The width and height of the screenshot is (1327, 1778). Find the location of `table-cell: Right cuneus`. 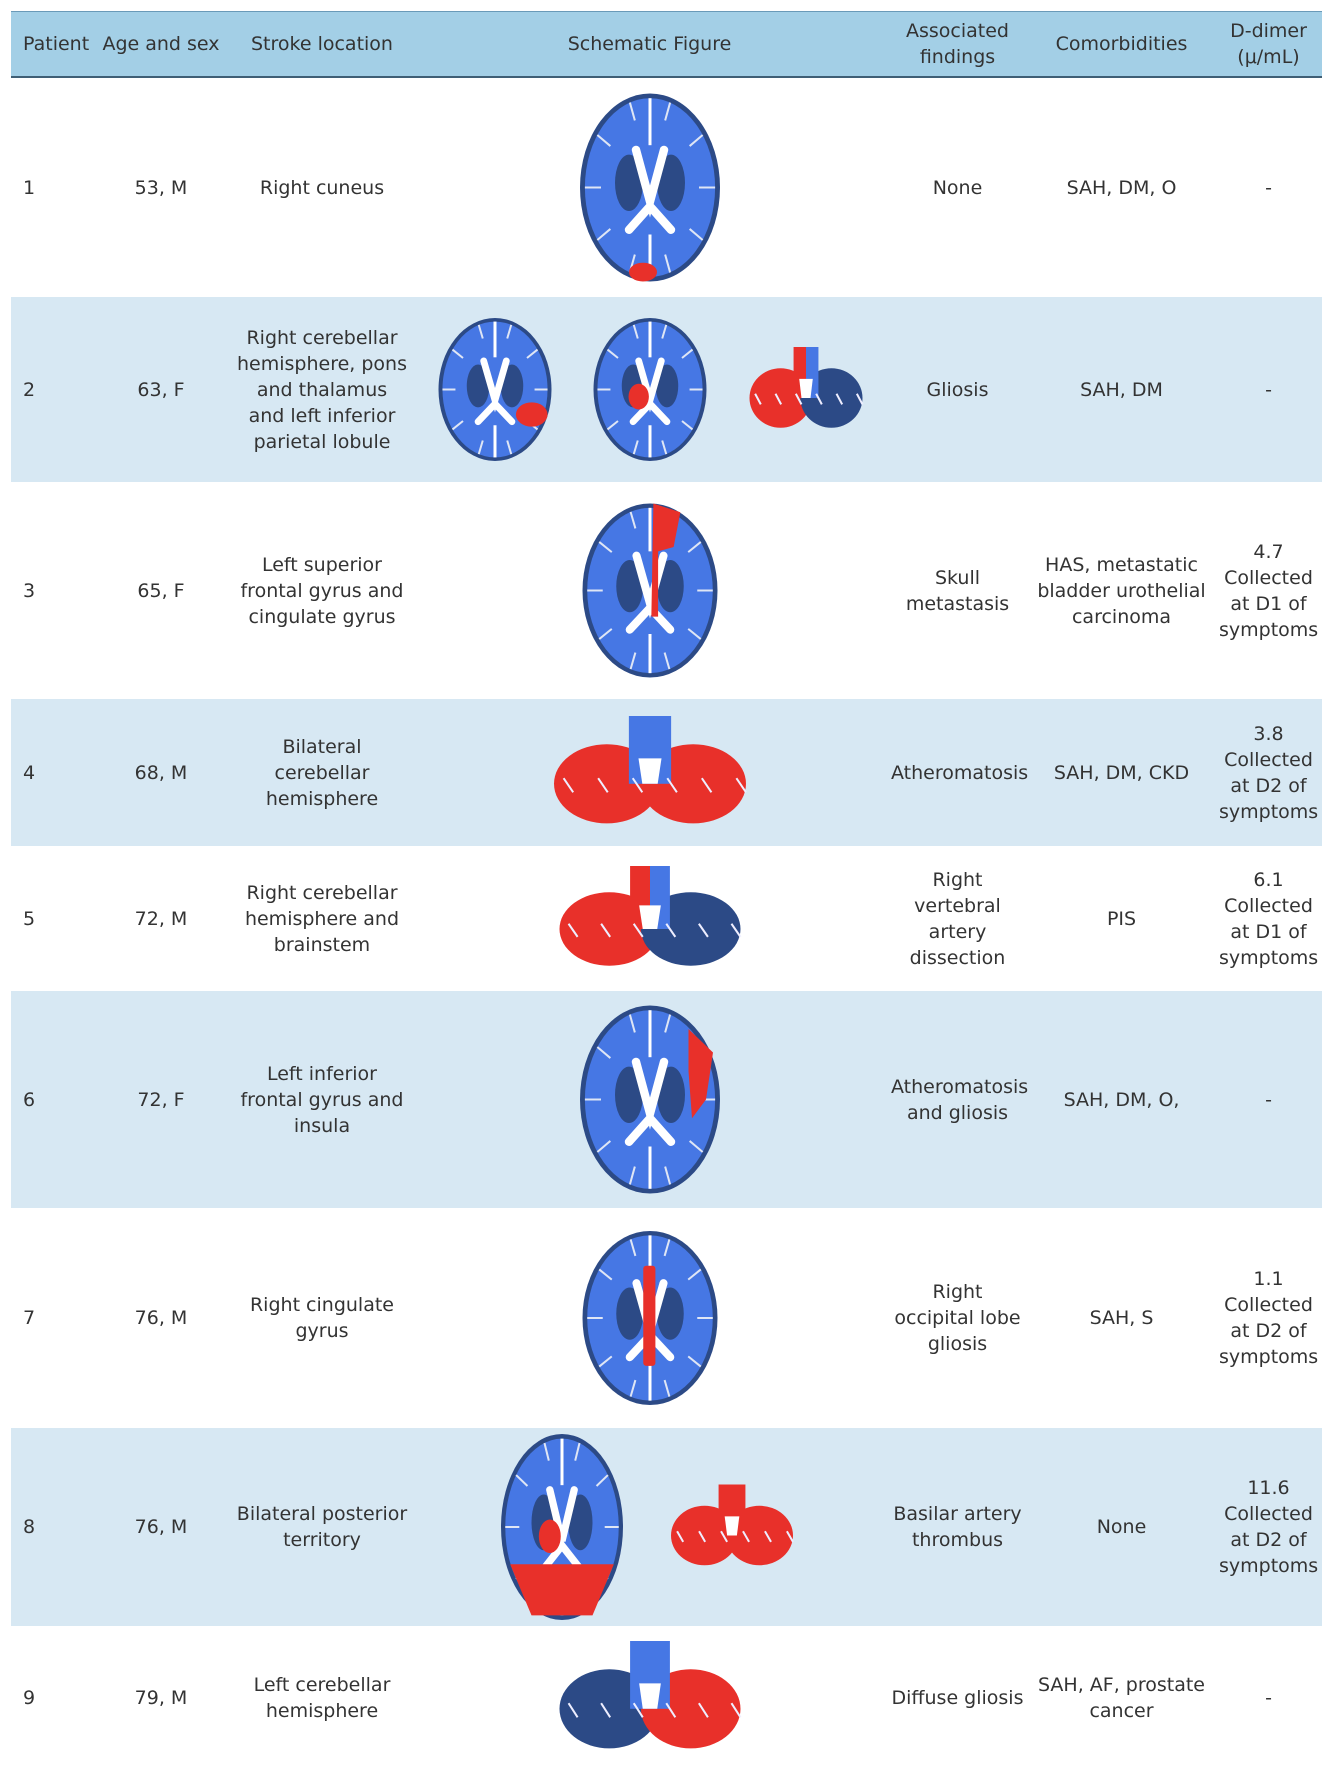

table-cell: Right cuneus is located at coordinates (322, 187).